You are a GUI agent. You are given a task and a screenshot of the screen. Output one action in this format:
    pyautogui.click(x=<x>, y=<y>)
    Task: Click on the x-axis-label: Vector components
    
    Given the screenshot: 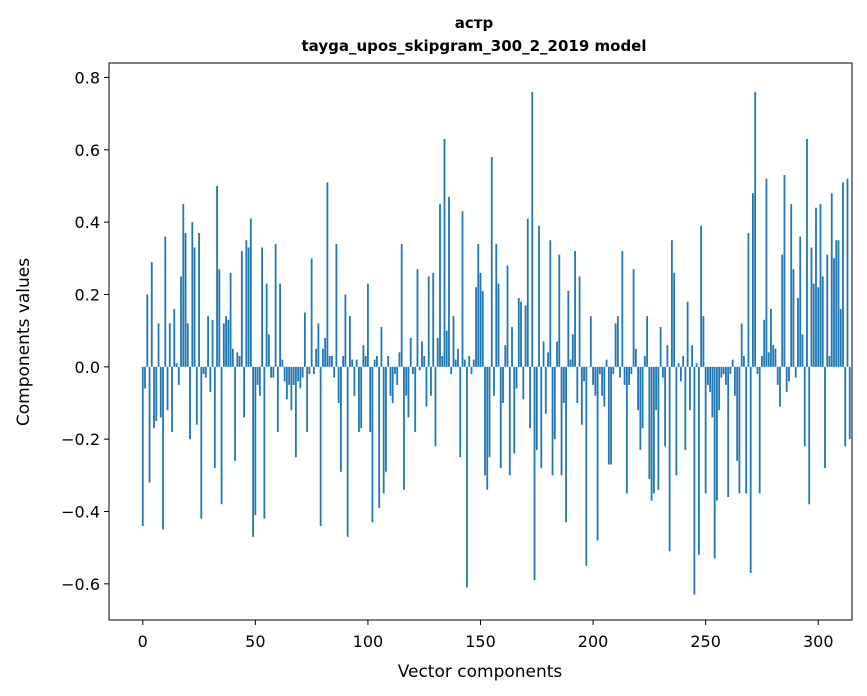 What is the action you would take?
    pyautogui.click(x=480, y=672)
    